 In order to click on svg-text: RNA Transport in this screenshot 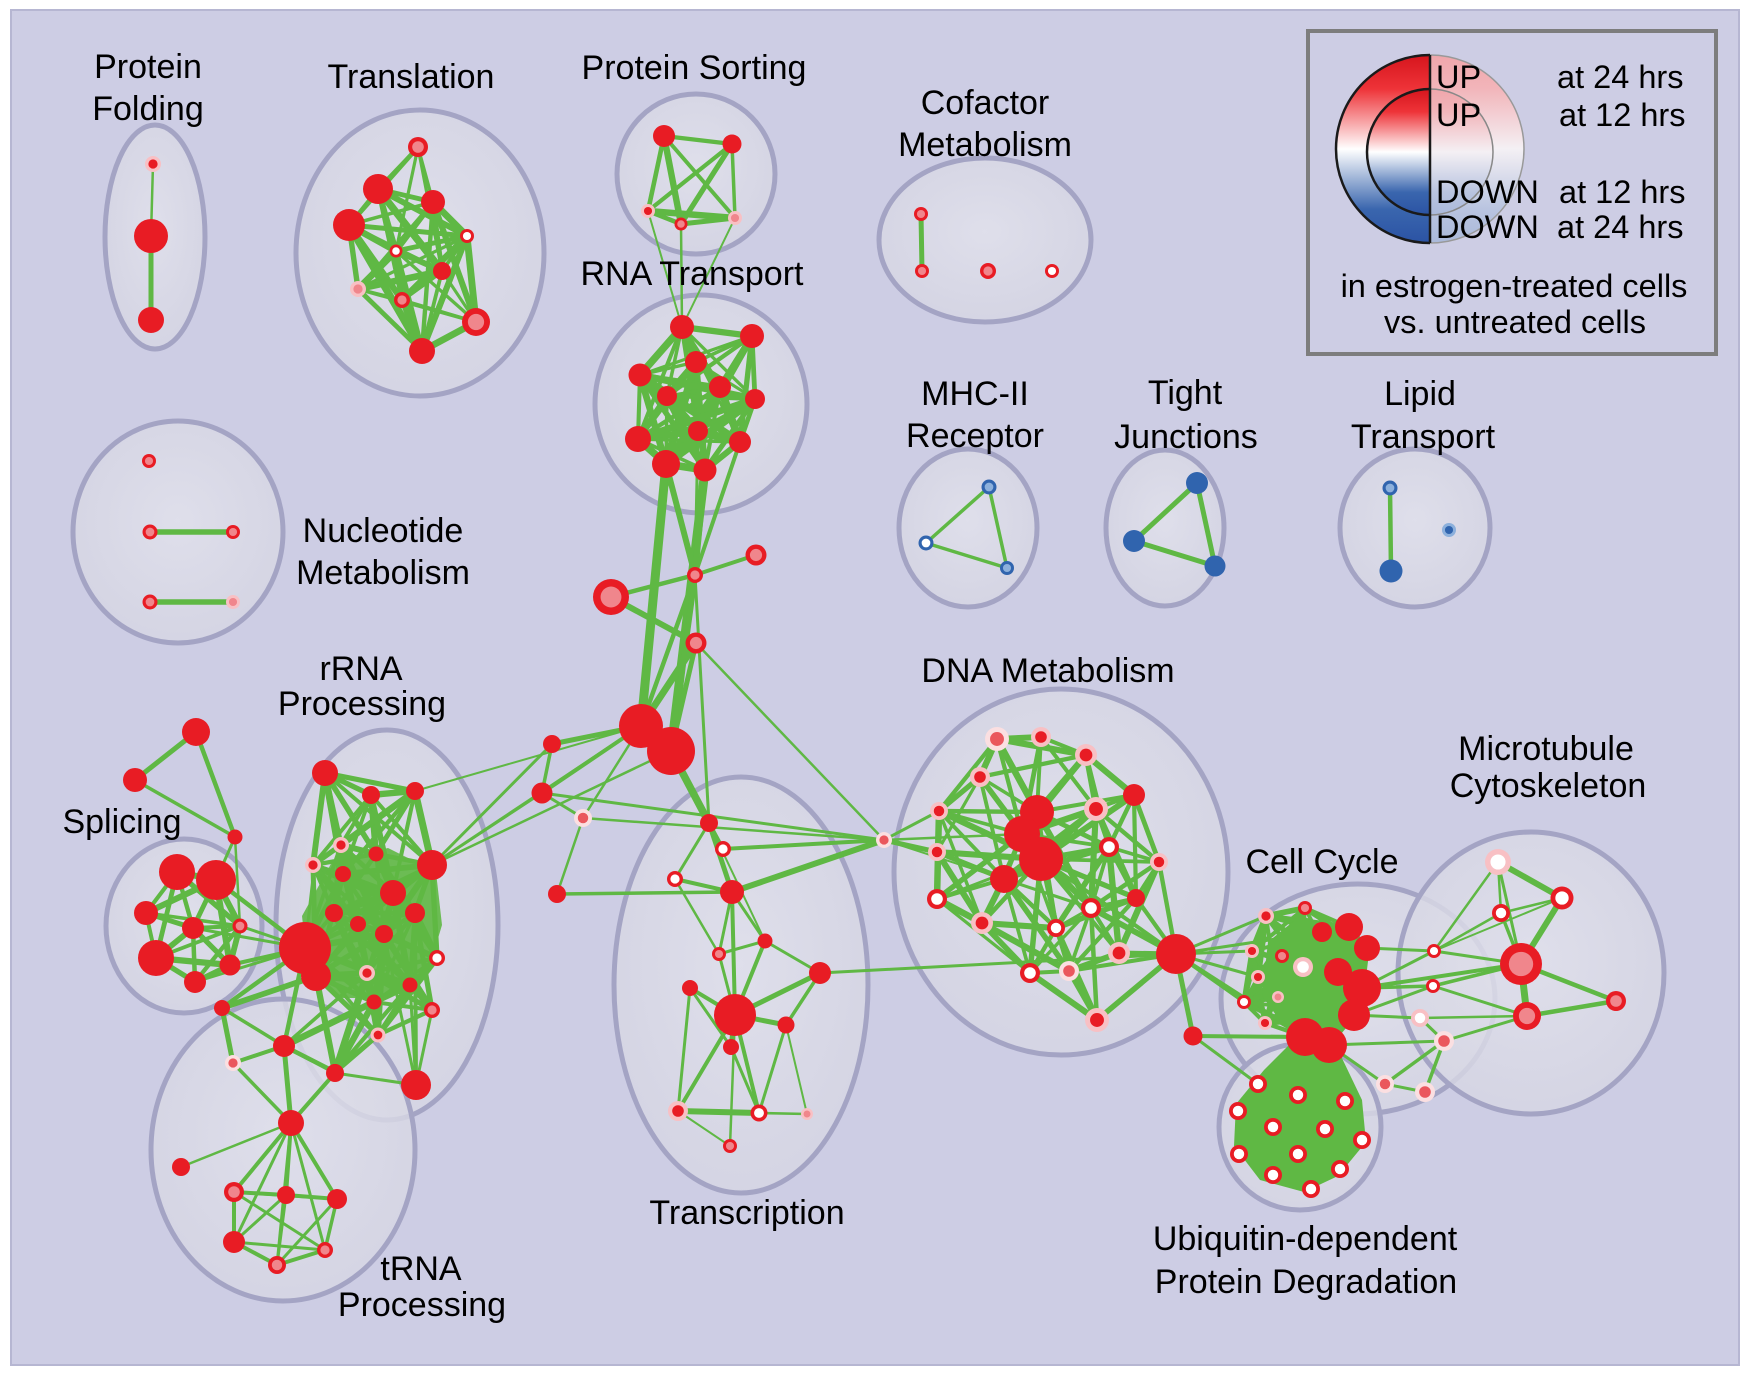, I will do `click(693, 274)`.